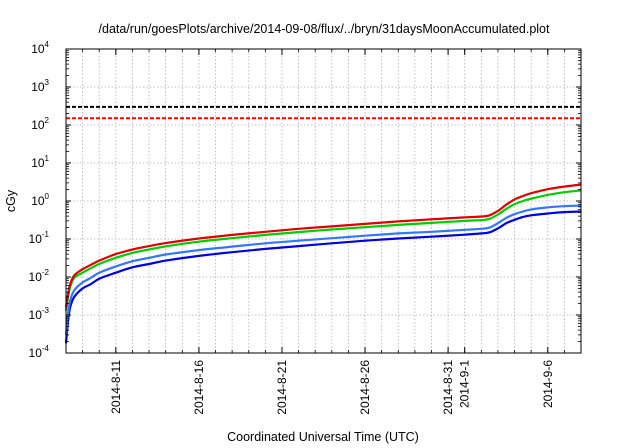 The width and height of the screenshot is (640, 448). I want to click on y-tick-exponent: 2, so click(47, 120).